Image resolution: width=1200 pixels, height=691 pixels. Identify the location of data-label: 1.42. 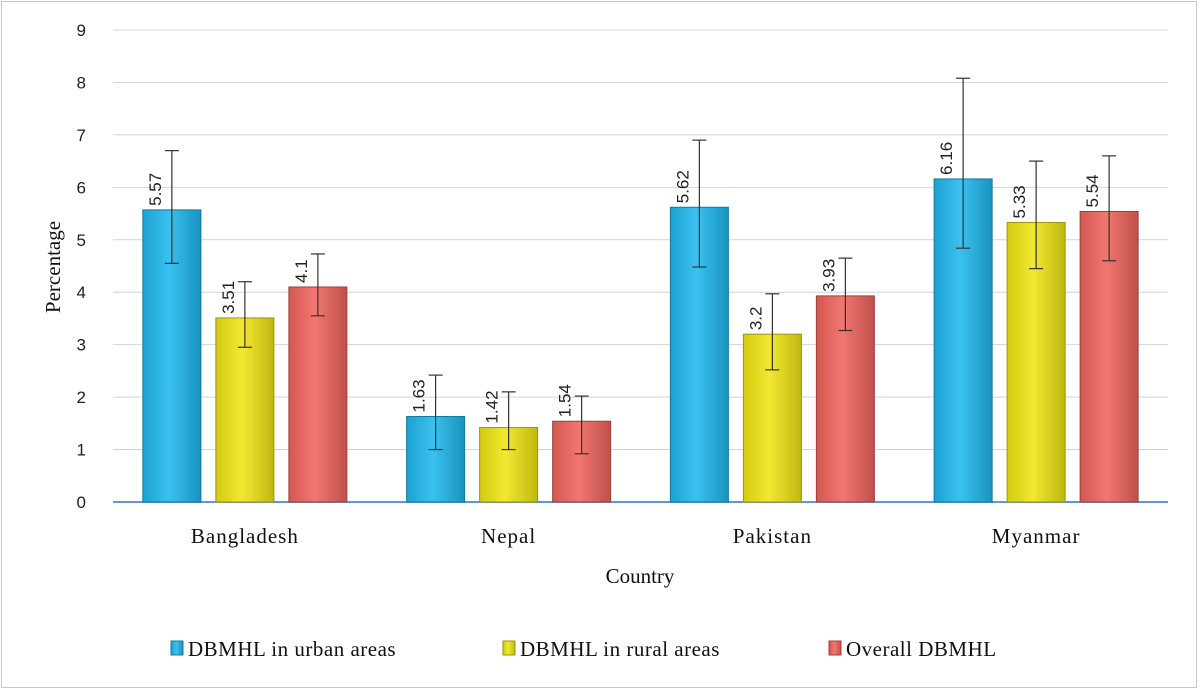
(492, 406).